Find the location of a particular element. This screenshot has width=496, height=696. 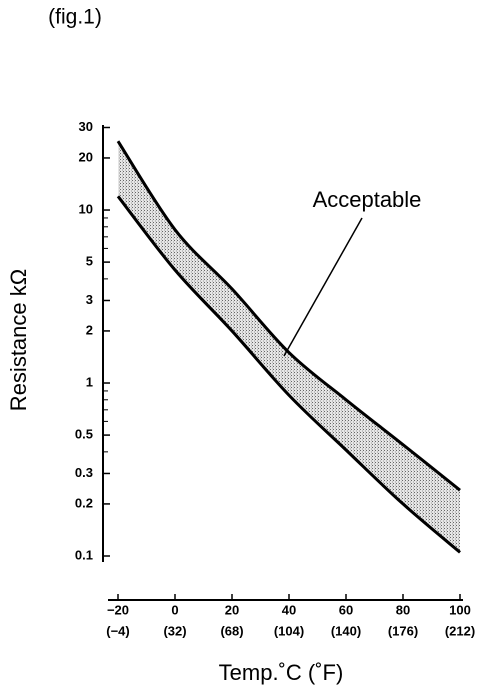

x-tick-label-f: (176) is located at coordinates (403, 630).